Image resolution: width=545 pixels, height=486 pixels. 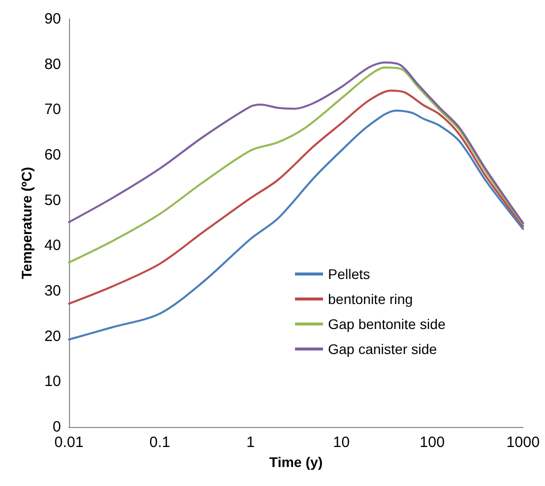 What do you see at coordinates (432, 442) in the screenshot?
I see `x-tick-label: 100` at bounding box center [432, 442].